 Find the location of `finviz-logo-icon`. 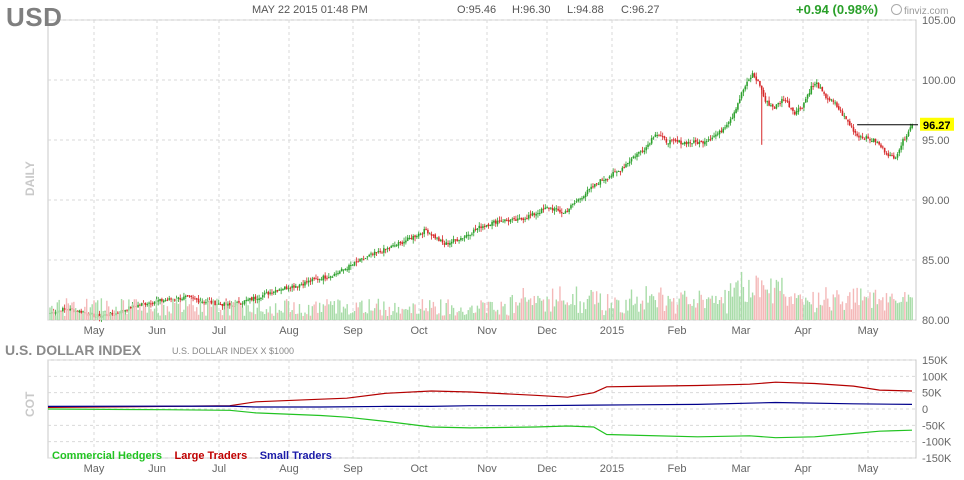

finviz-logo-icon is located at coordinates (896, 9).